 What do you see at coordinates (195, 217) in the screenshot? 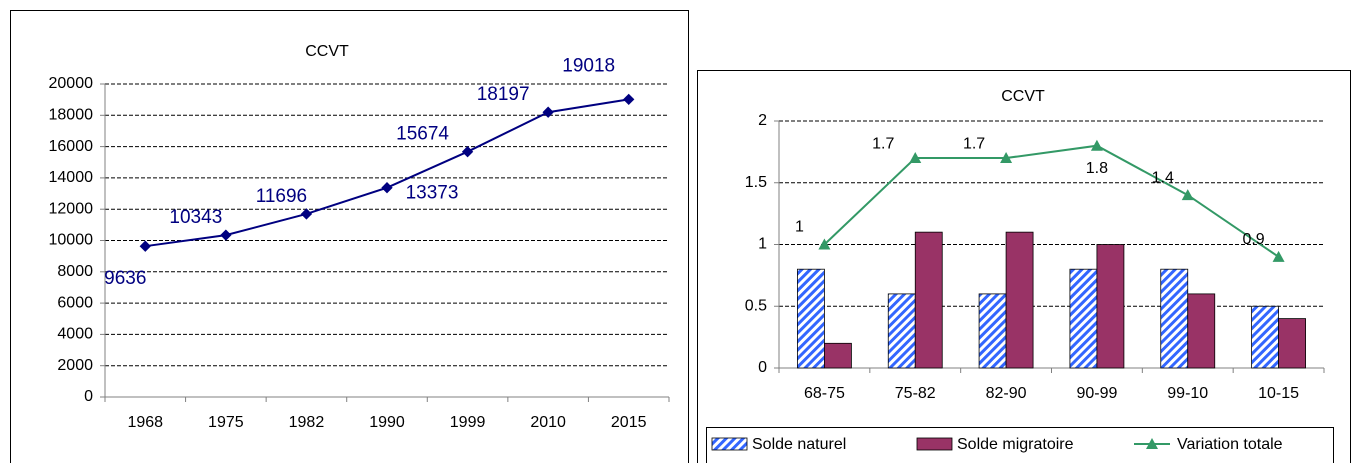
I see `data-label: 10343` at bounding box center [195, 217].